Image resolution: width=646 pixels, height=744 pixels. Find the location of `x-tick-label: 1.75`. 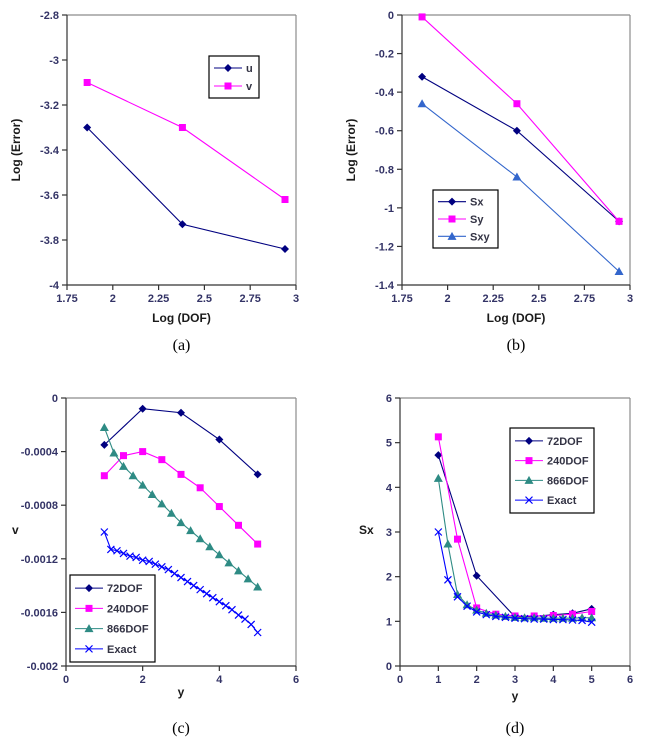

x-tick-label: 1.75 is located at coordinates (66, 299).